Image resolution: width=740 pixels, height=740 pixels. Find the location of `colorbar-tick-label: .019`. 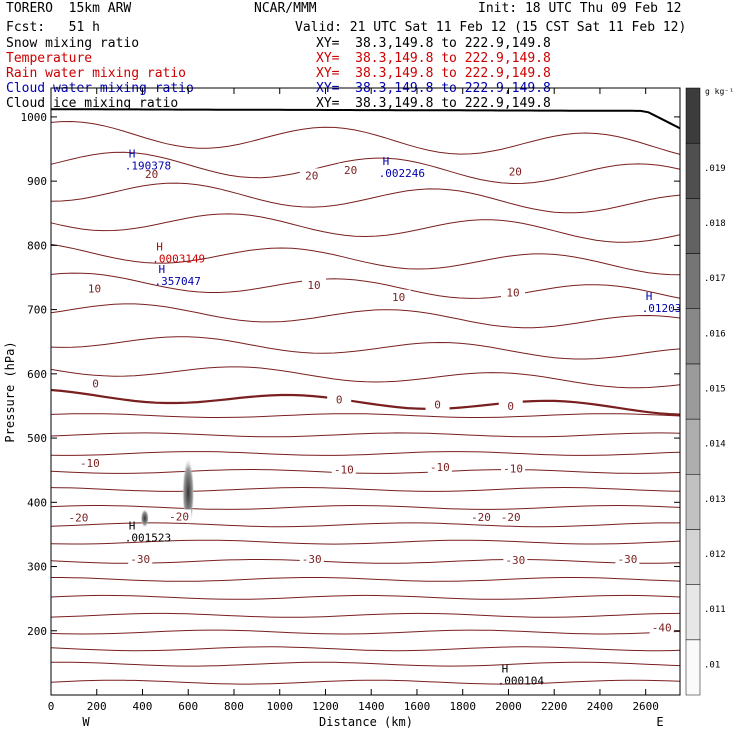

colorbar-tick-label: .019 is located at coordinates (715, 169).